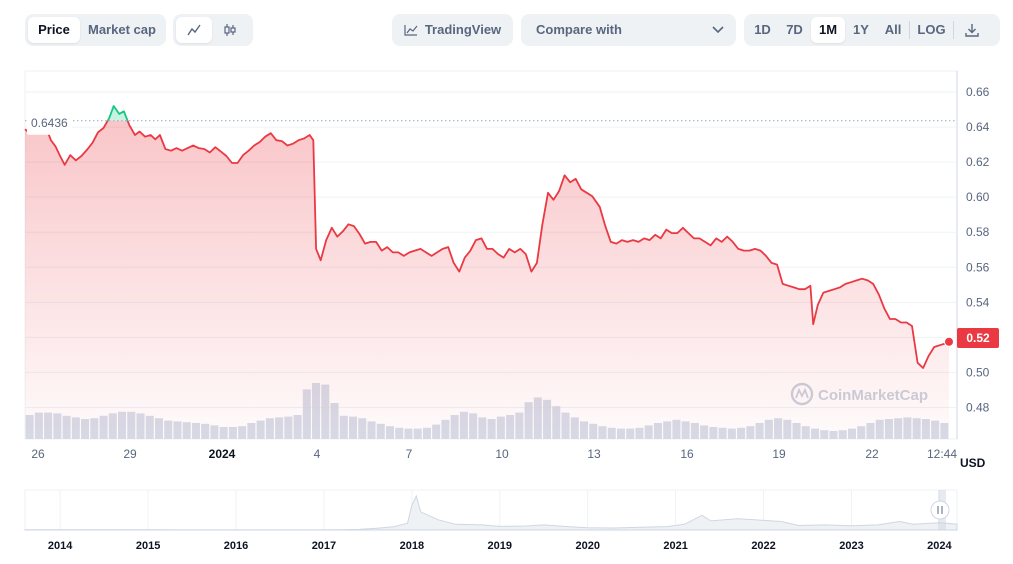 This screenshot has width=1013, height=564. I want to click on x-tick-label: 16, so click(687, 454).